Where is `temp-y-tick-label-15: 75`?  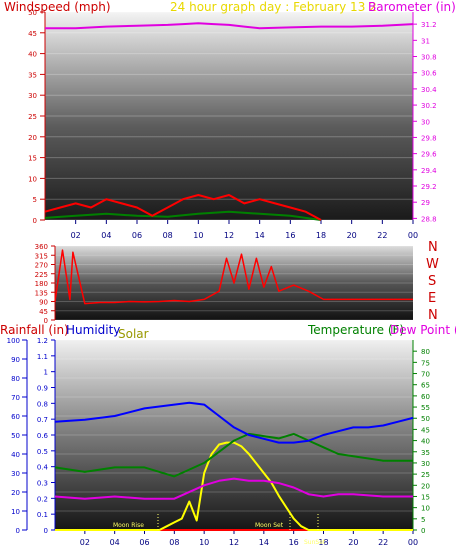
temp-y-tick-label-15: 75 is located at coordinates (425, 363).